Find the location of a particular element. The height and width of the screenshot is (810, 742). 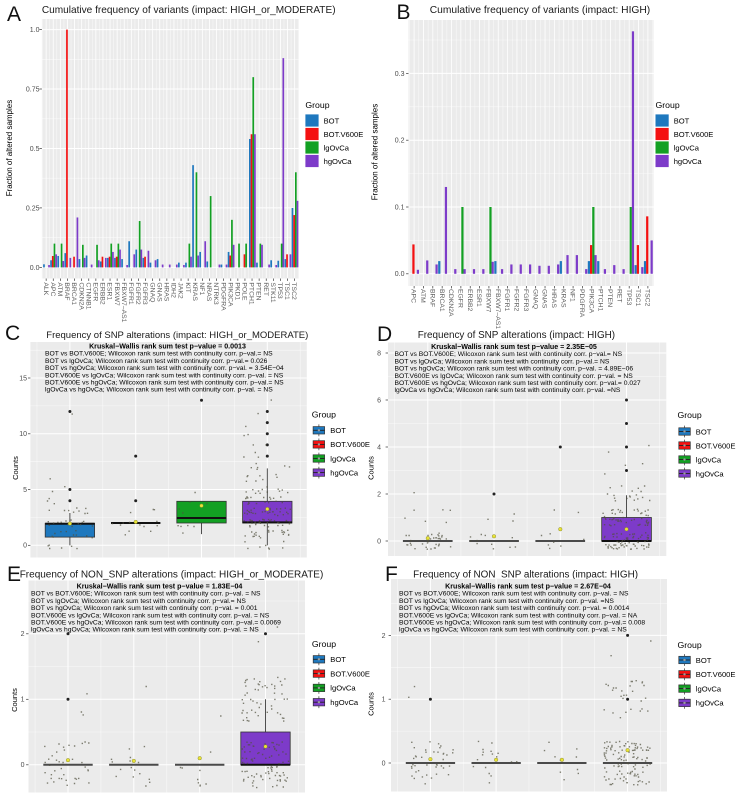

svg-text: PTCH1 is located at coordinates (600, 300).